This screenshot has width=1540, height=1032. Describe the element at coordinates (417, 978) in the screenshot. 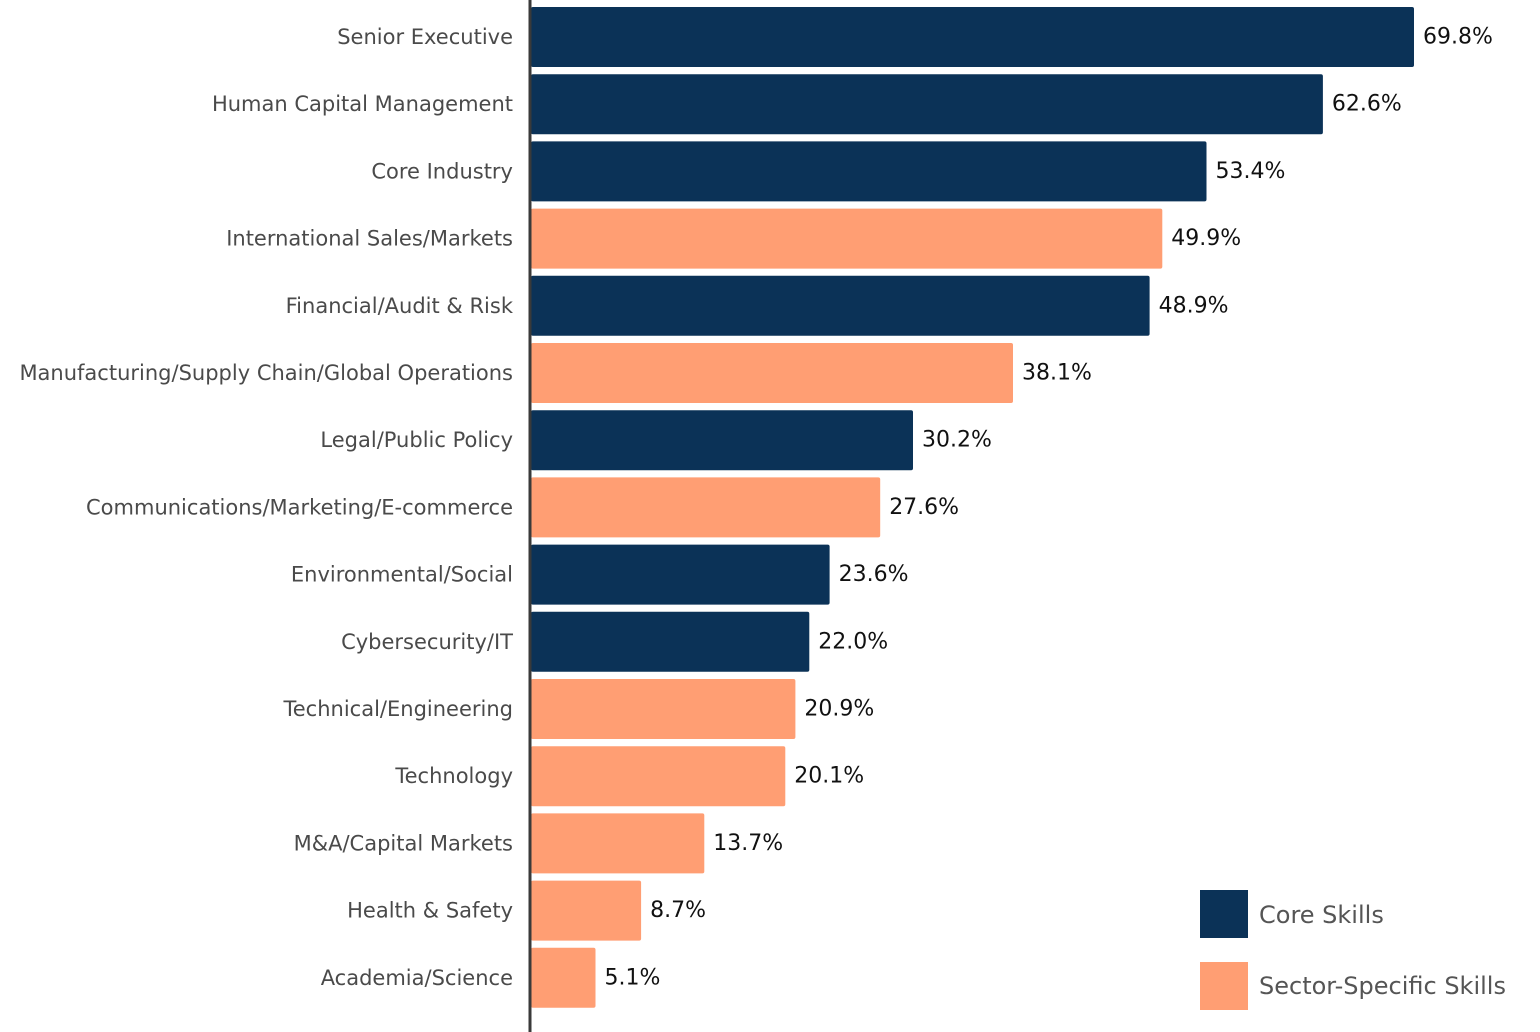

I see `category-label-academia-science: Academia/Science` at that location.